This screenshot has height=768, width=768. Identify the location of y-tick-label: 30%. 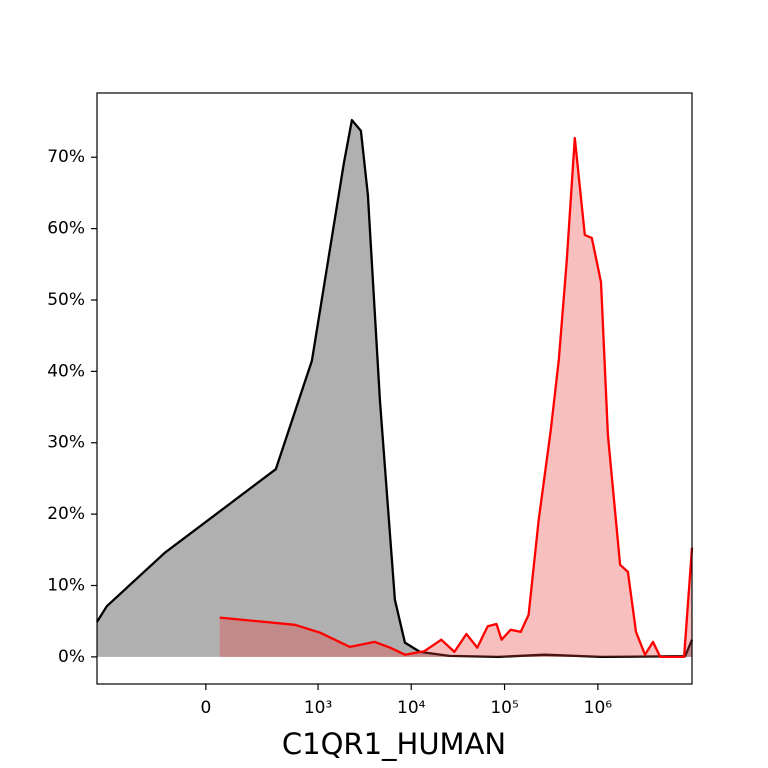
(66, 443).